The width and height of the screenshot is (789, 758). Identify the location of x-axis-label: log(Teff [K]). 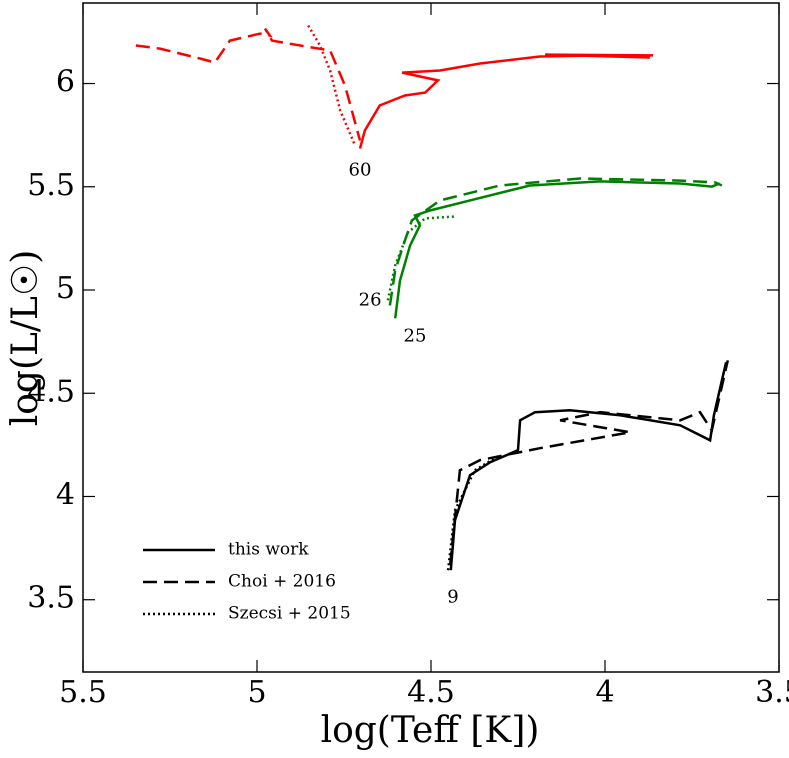
(430, 730).